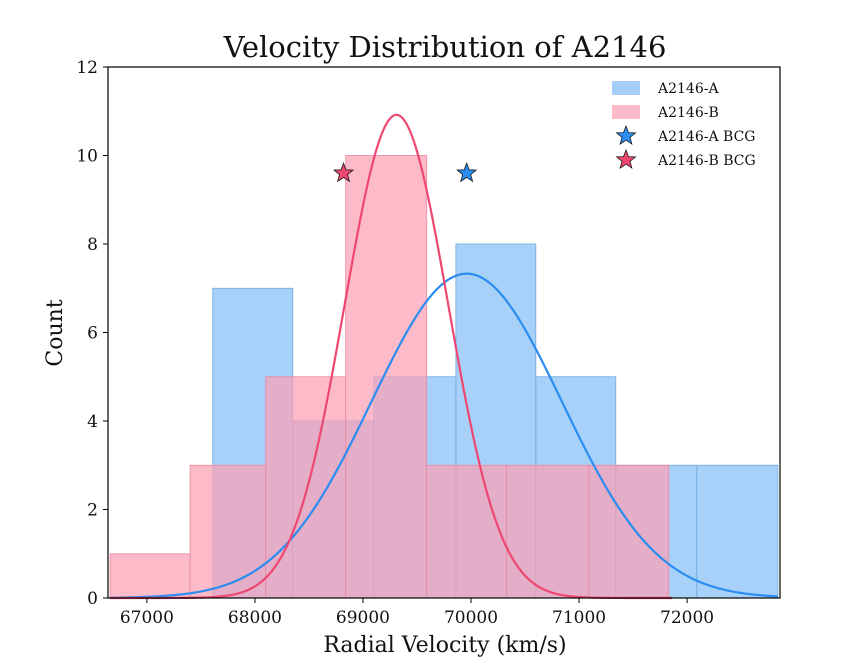  What do you see at coordinates (363, 618) in the screenshot?
I see `x-tick-label-2: 69000` at bounding box center [363, 618].